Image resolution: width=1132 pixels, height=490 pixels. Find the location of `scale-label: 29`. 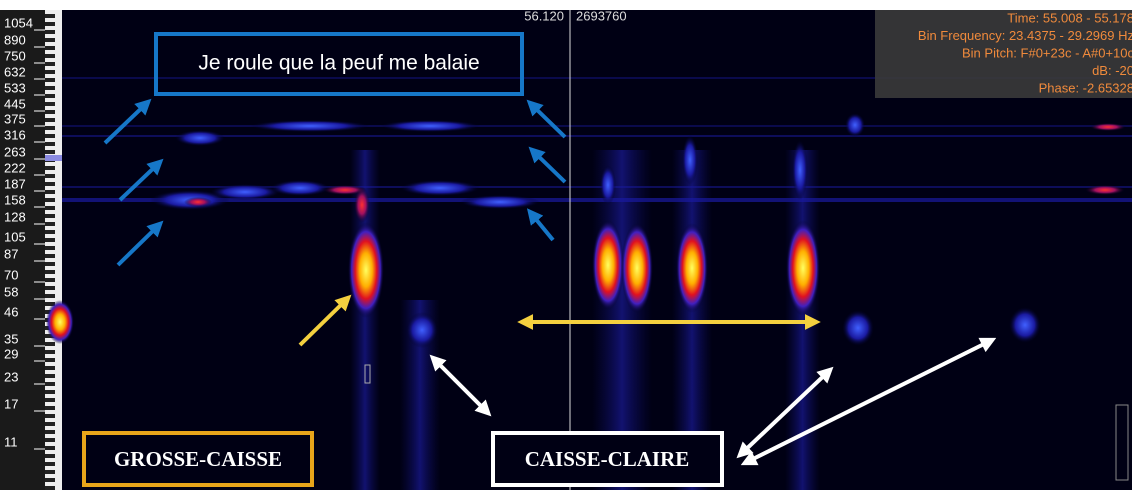

scale-label: 29 is located at coordinates (11, 353).